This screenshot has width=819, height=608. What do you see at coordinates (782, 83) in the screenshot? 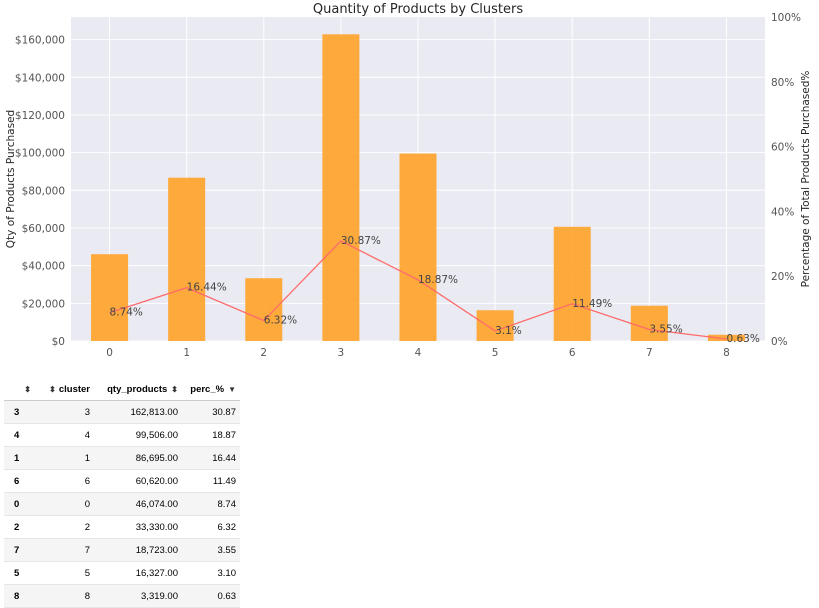
I see `y2-tick-label: 80%` at bounding box center [782, 83].